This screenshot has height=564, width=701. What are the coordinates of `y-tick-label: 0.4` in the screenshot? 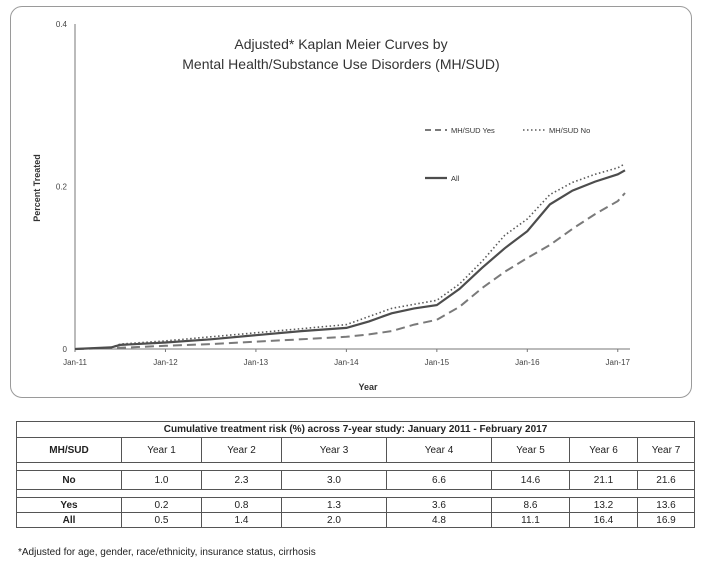 It's located at (62, 24).